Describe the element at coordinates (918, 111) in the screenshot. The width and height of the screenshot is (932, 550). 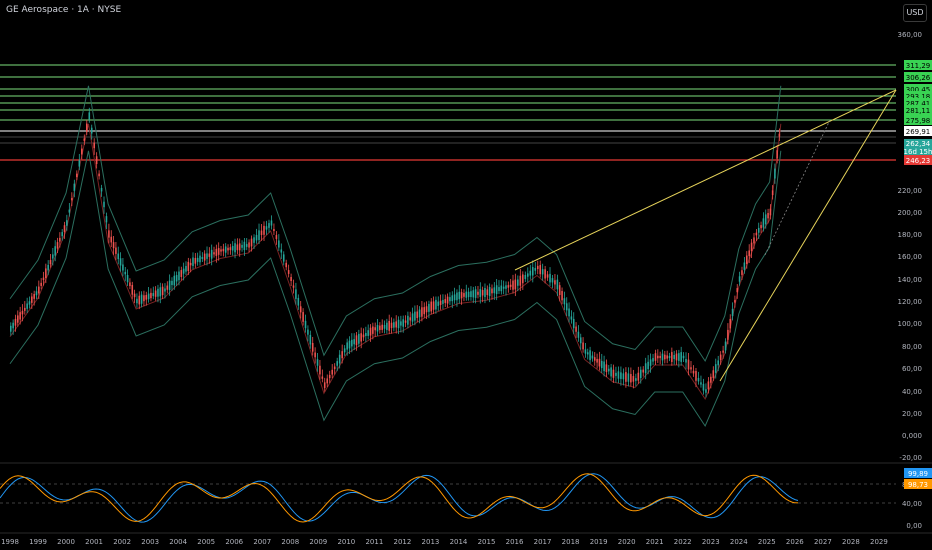
I see `resistance-price-label: 281,11` at that location.